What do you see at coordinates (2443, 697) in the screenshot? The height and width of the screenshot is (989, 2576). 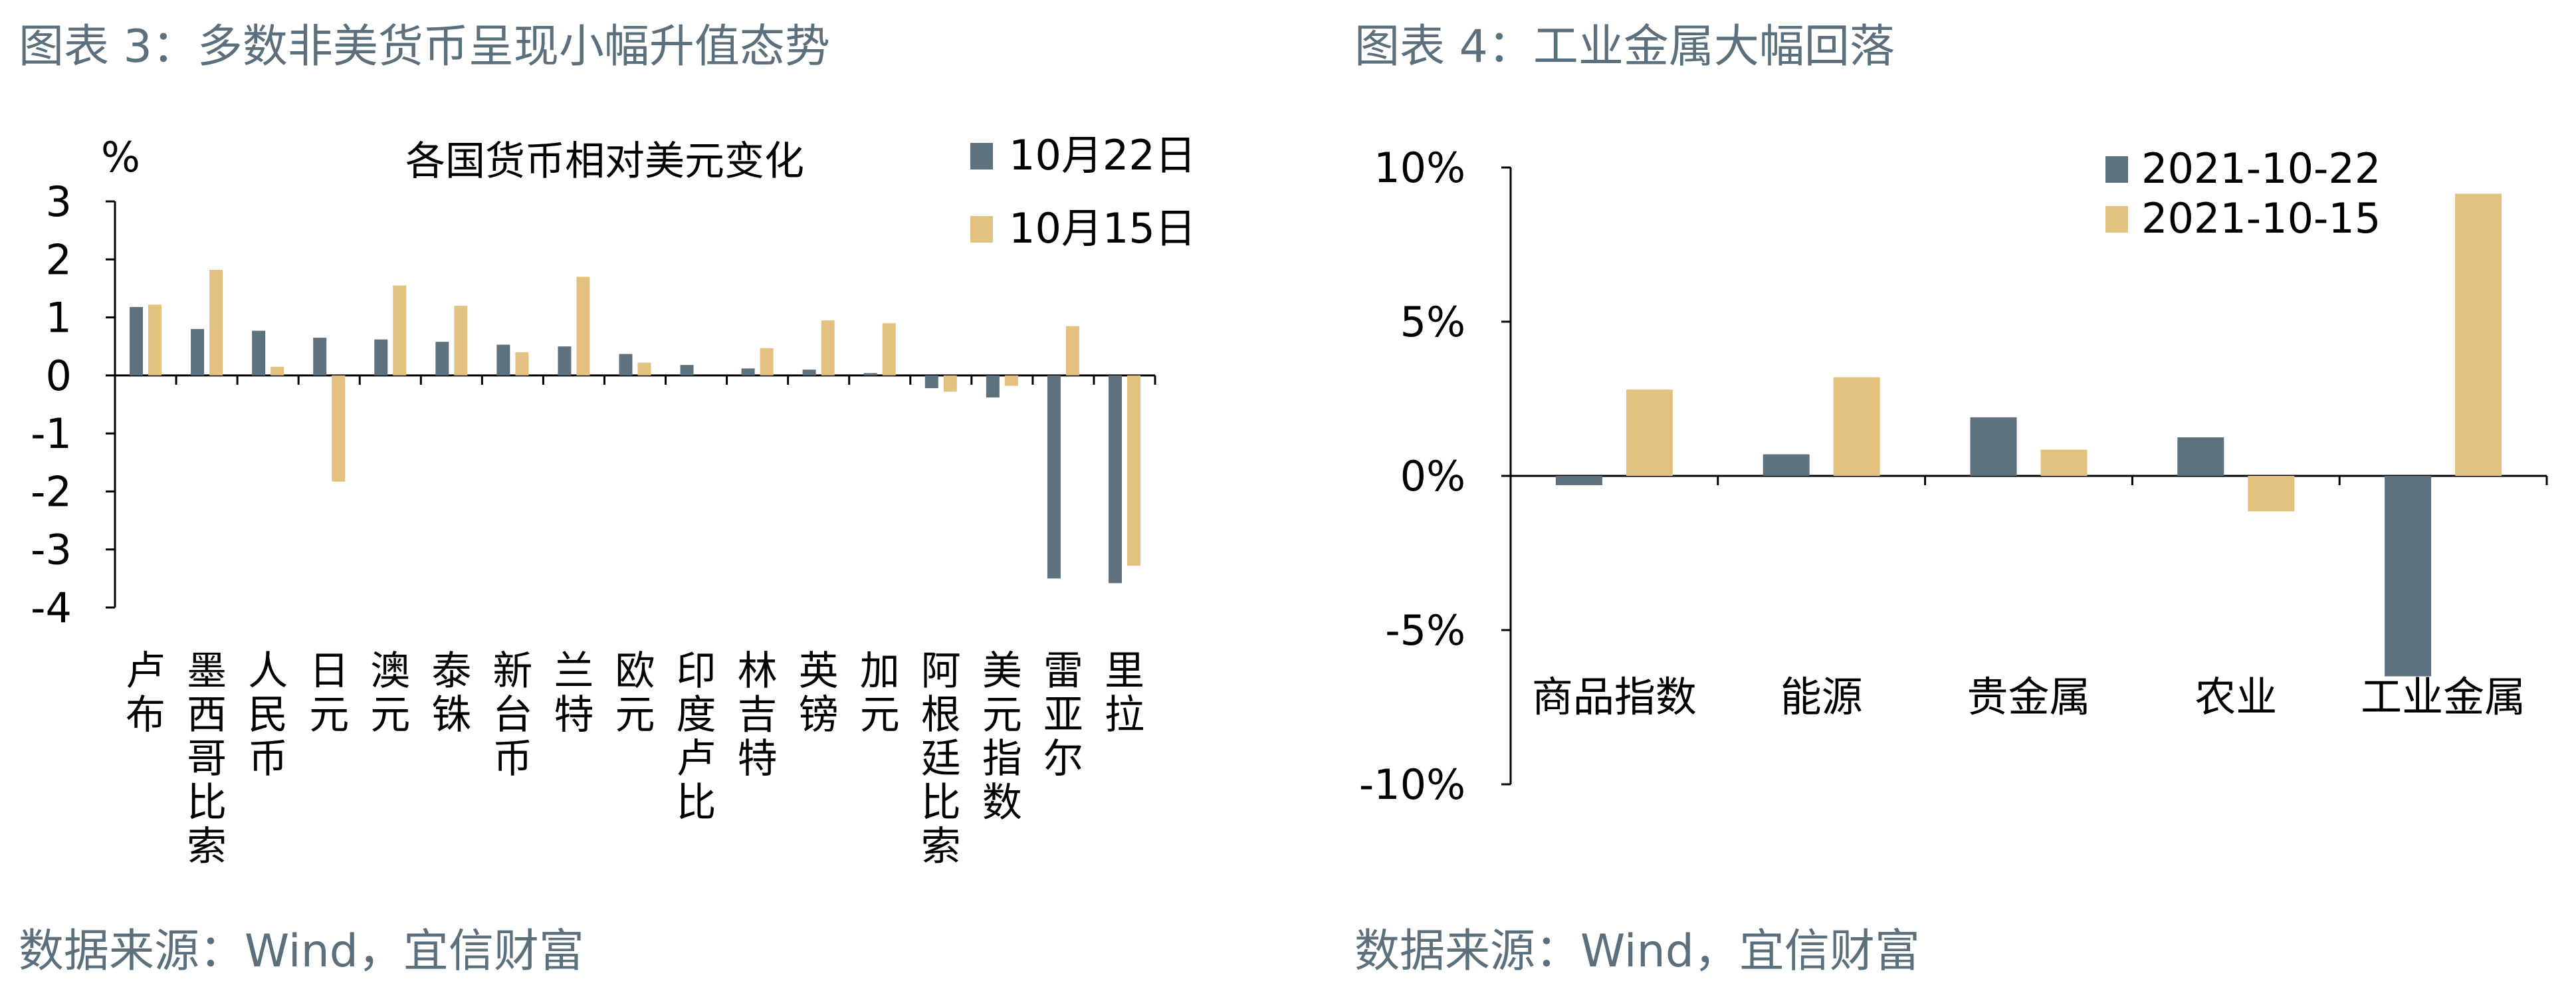 I see `x-category-label: 工业金属` at bounding box center [2443, 697].